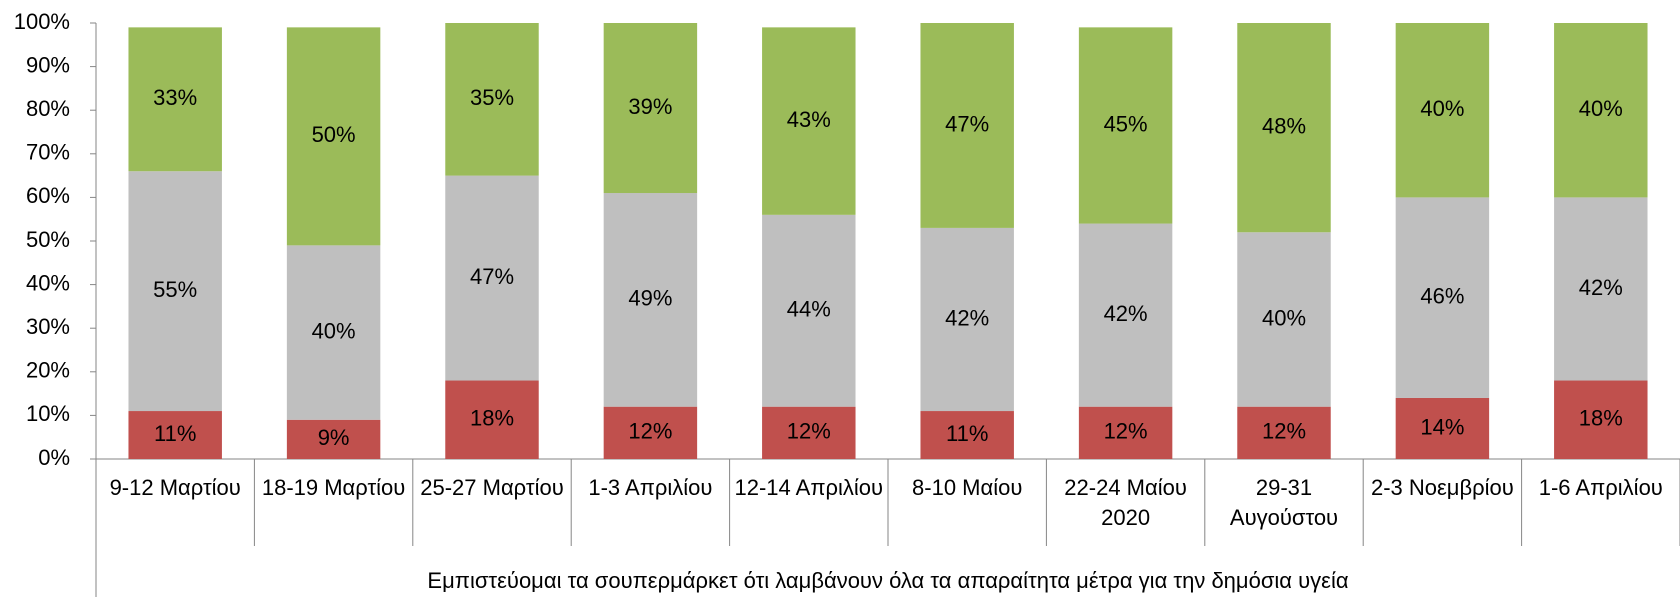  I want to click on data-label: 49%, so click(650, 298).